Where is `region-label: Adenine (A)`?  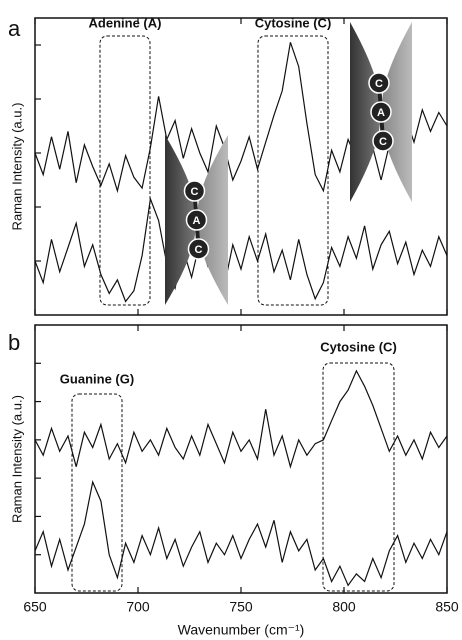 region-label: Adenine (A) is located at coordinates (125, 22).